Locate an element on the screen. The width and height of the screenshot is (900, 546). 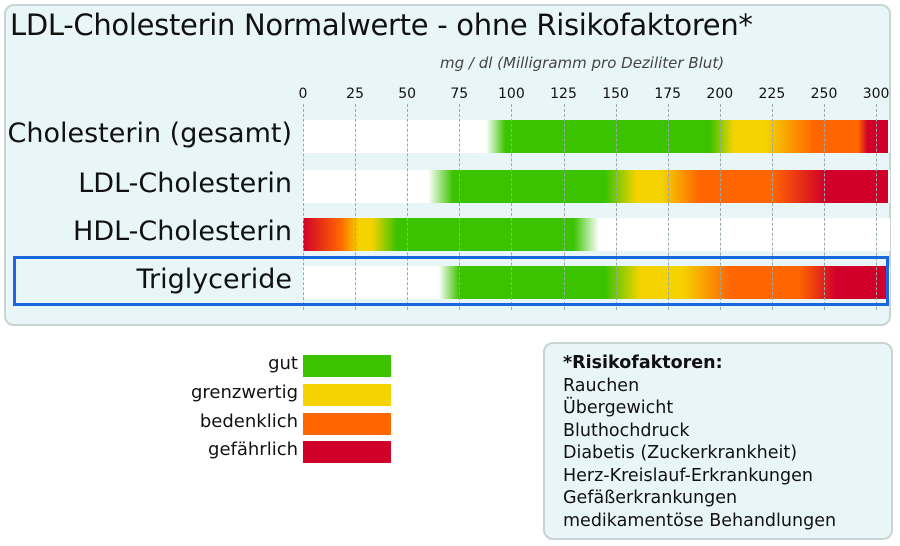
tick-label: 250 is located at coordinates (824, 94).